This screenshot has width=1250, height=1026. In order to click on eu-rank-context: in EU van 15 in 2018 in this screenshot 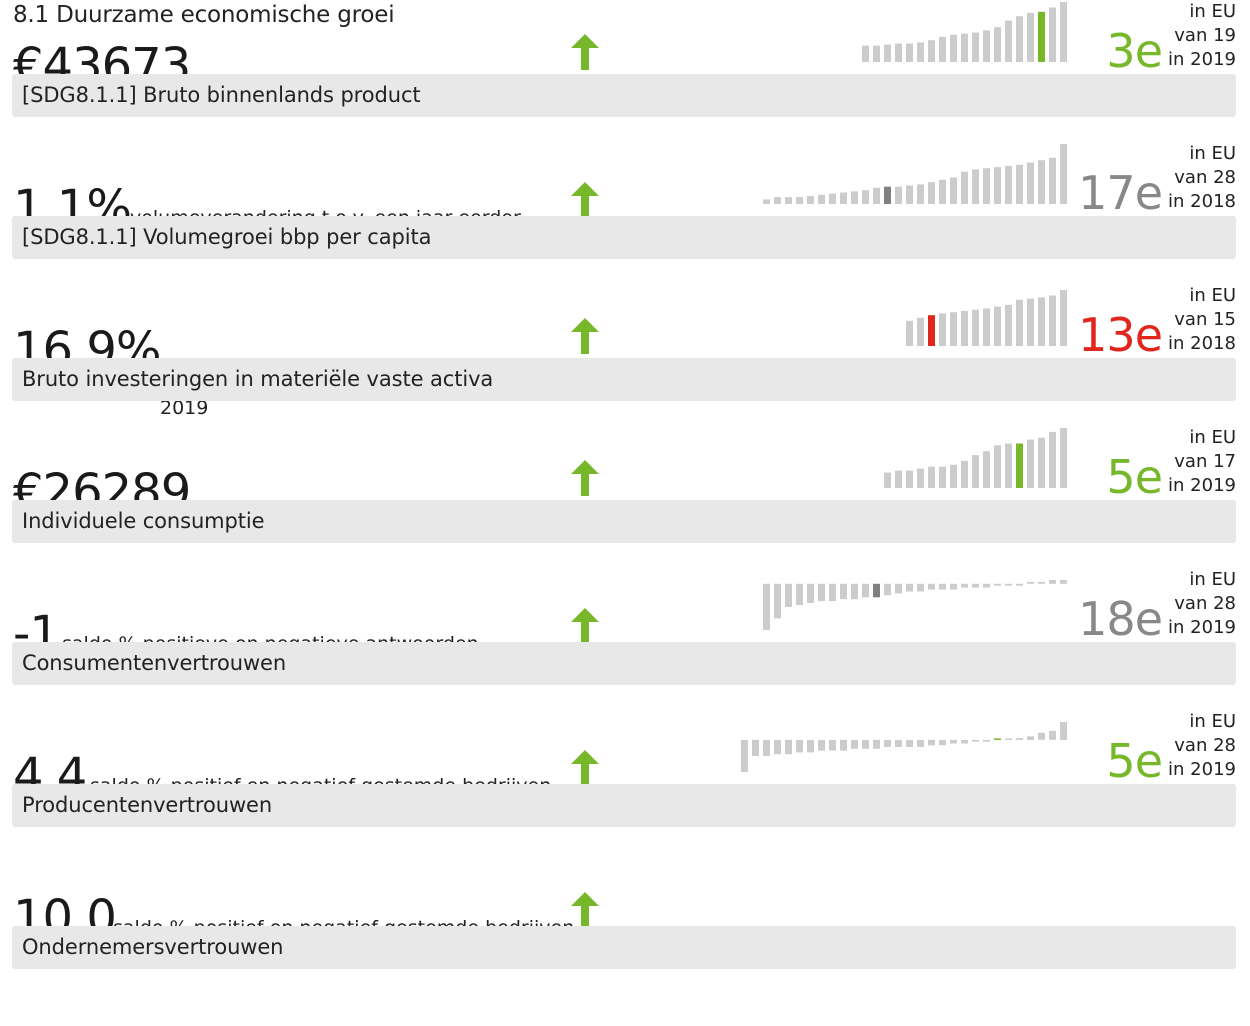, I will do `click(1196, 320)`.